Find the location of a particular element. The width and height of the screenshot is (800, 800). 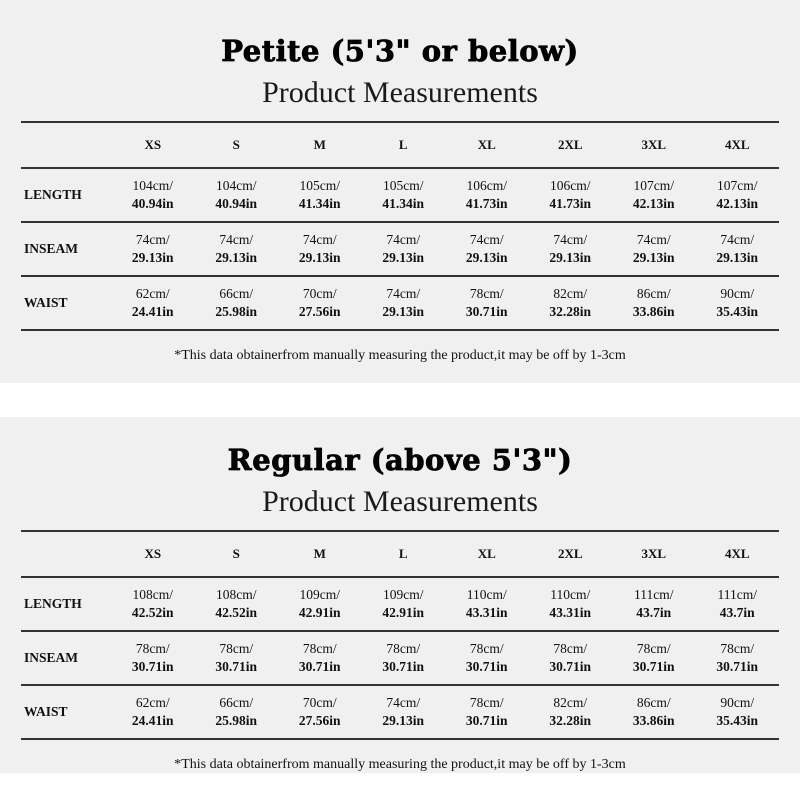

measurement-label: WAIST is located at coordinates (46, 711).